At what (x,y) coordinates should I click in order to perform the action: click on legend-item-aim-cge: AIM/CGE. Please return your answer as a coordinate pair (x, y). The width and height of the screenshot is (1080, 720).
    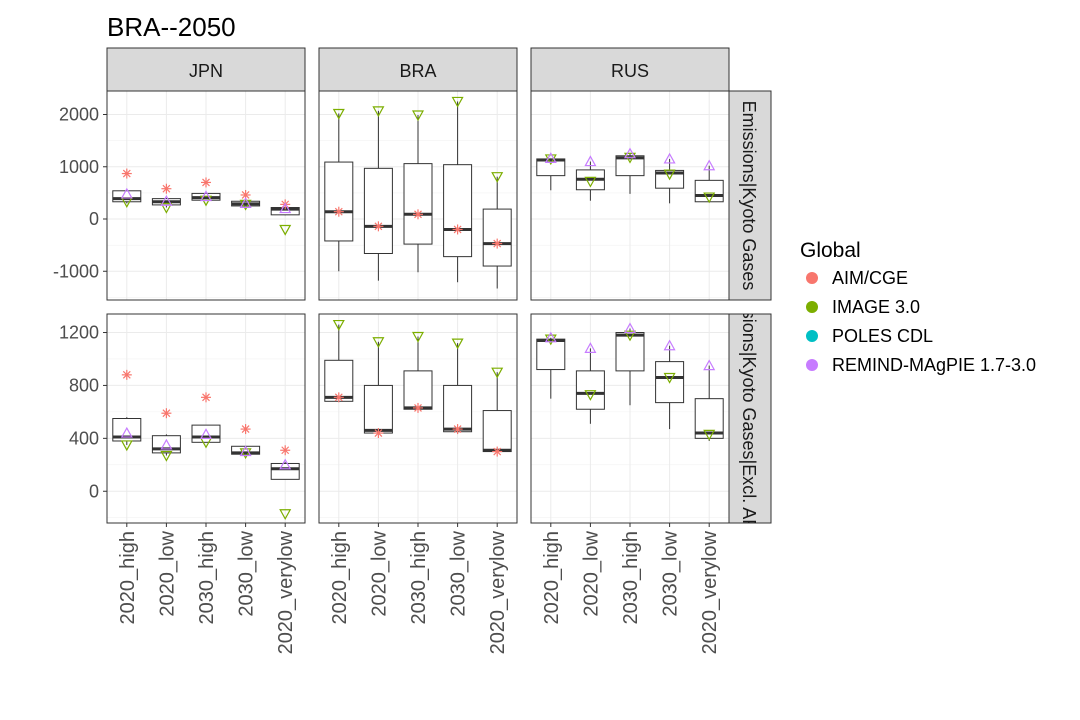
    Looking at the image, I should click on (857, 278).